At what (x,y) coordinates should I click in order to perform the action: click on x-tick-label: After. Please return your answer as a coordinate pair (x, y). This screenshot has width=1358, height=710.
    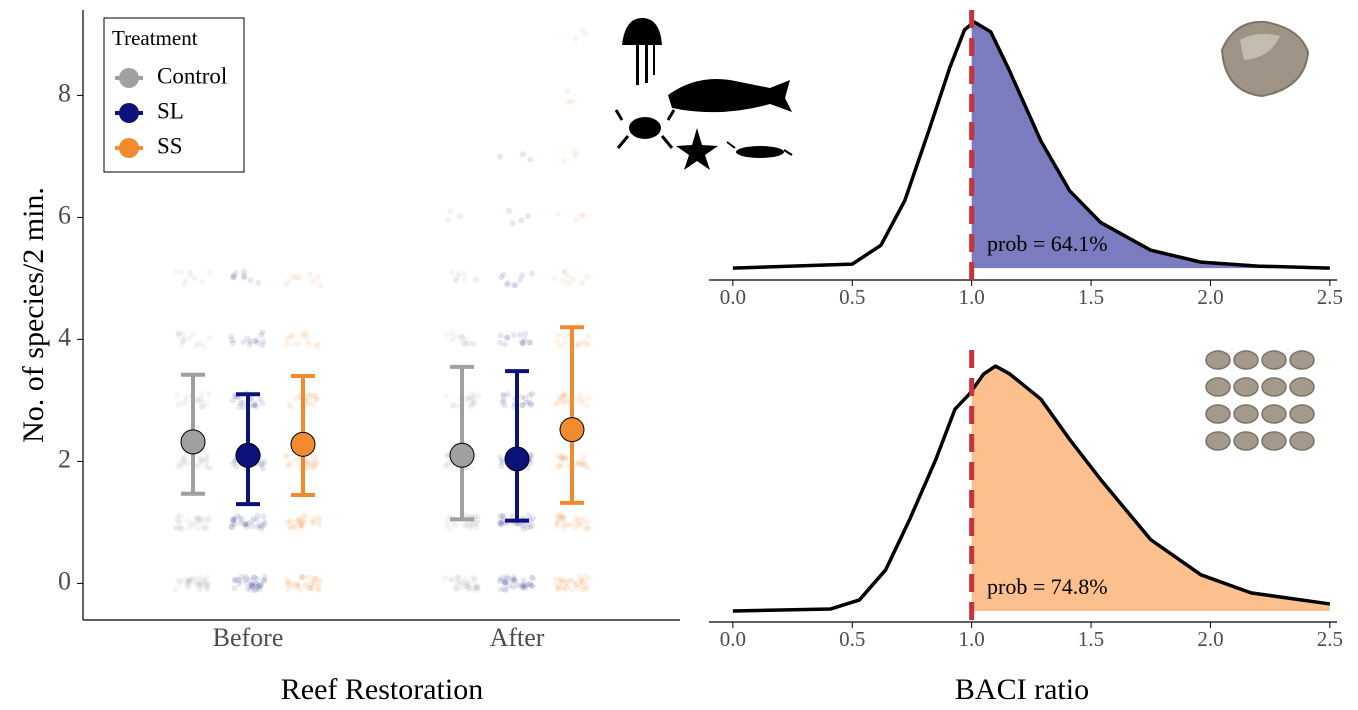
    Looking at the image, I should click on (517, 637).